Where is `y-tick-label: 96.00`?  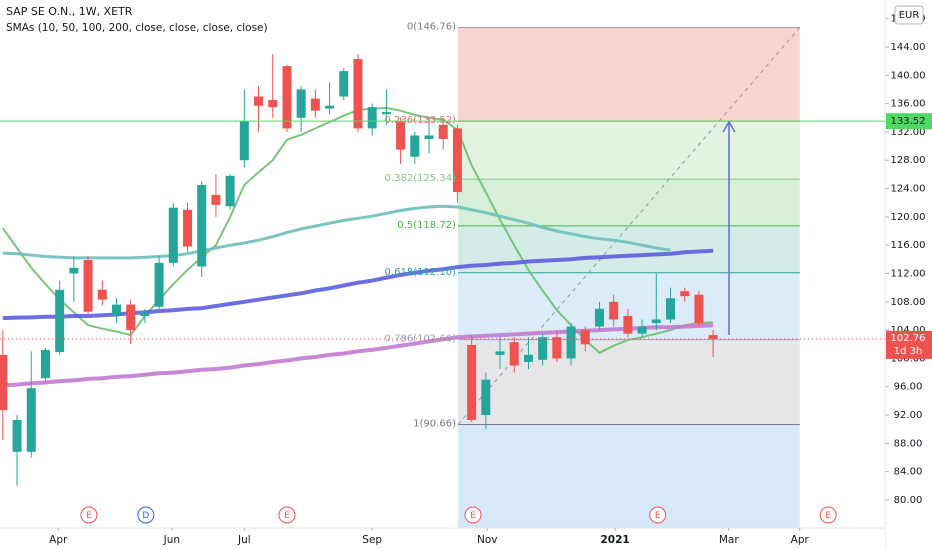 y-tick-label: 96.00 is located at coordinates (908, 387).